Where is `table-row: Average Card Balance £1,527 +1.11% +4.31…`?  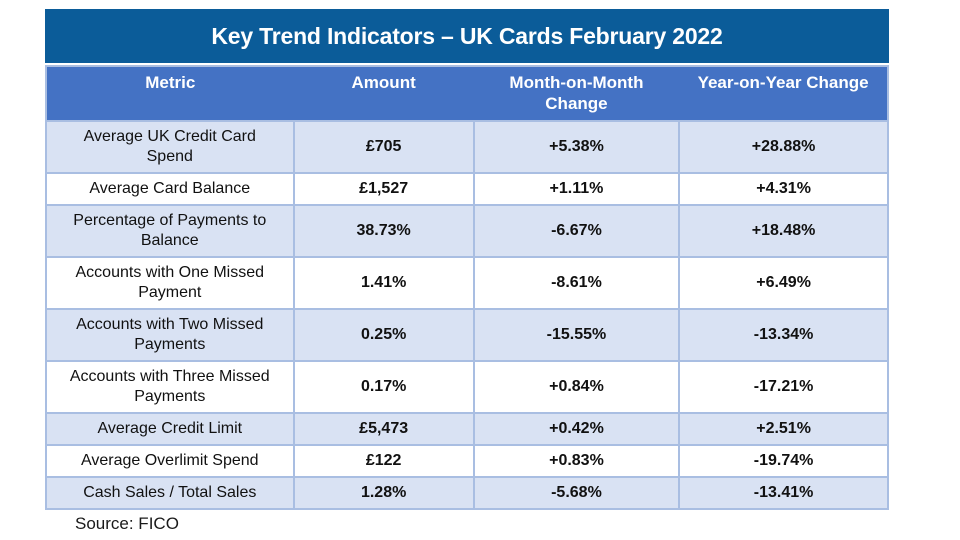 table-row: Average Card Balance £1,527 +1.11% +4.31… is located at coordinates (467, 189).